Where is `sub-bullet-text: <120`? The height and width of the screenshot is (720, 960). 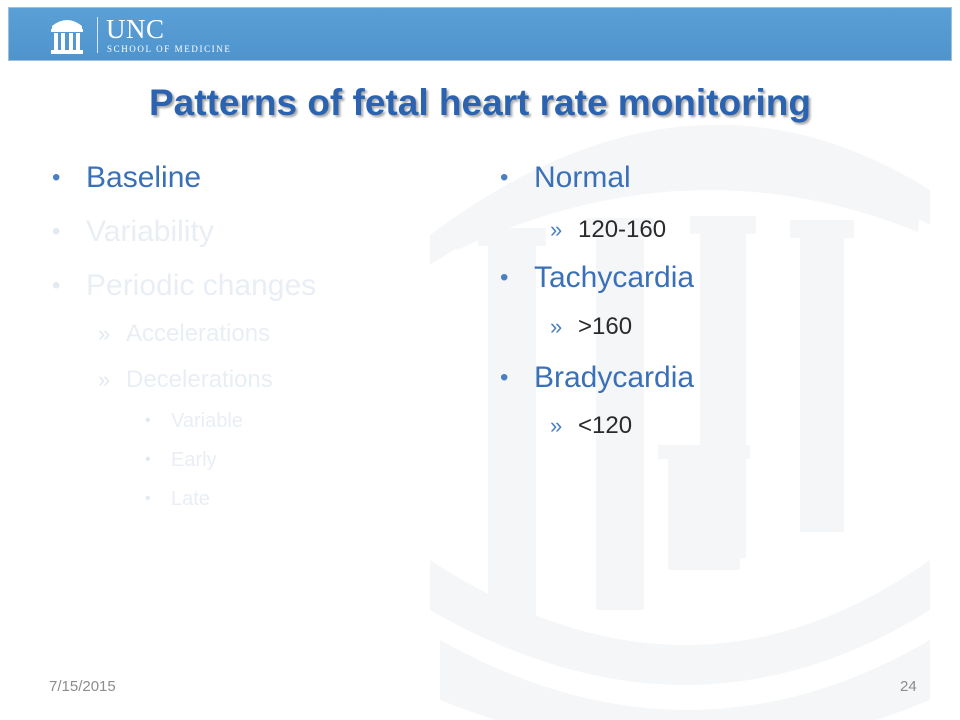
sub-bullet-text: <120 is located at coordinates (605, 425).